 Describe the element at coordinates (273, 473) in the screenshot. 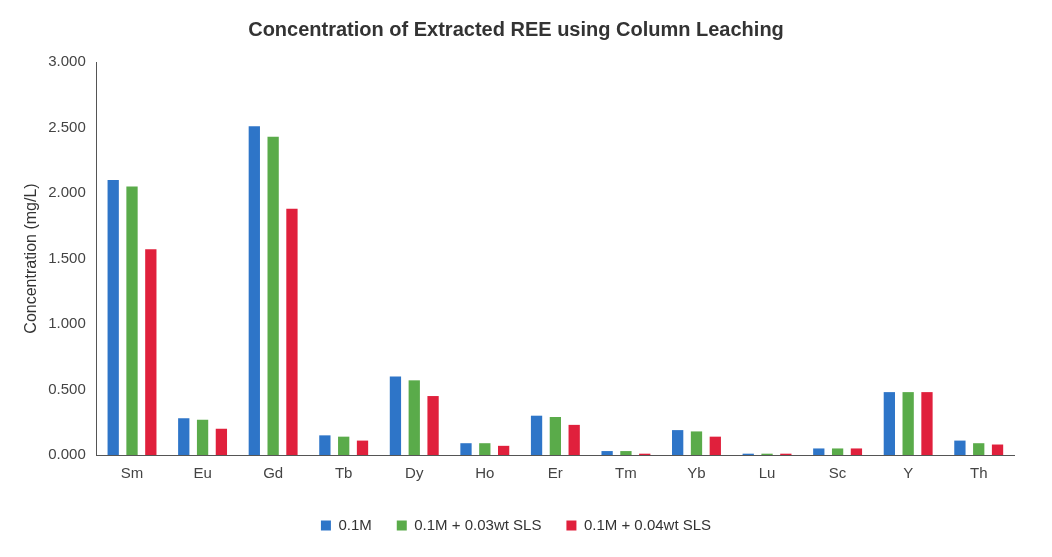

I see `x-tick-label: Gd` at that location.